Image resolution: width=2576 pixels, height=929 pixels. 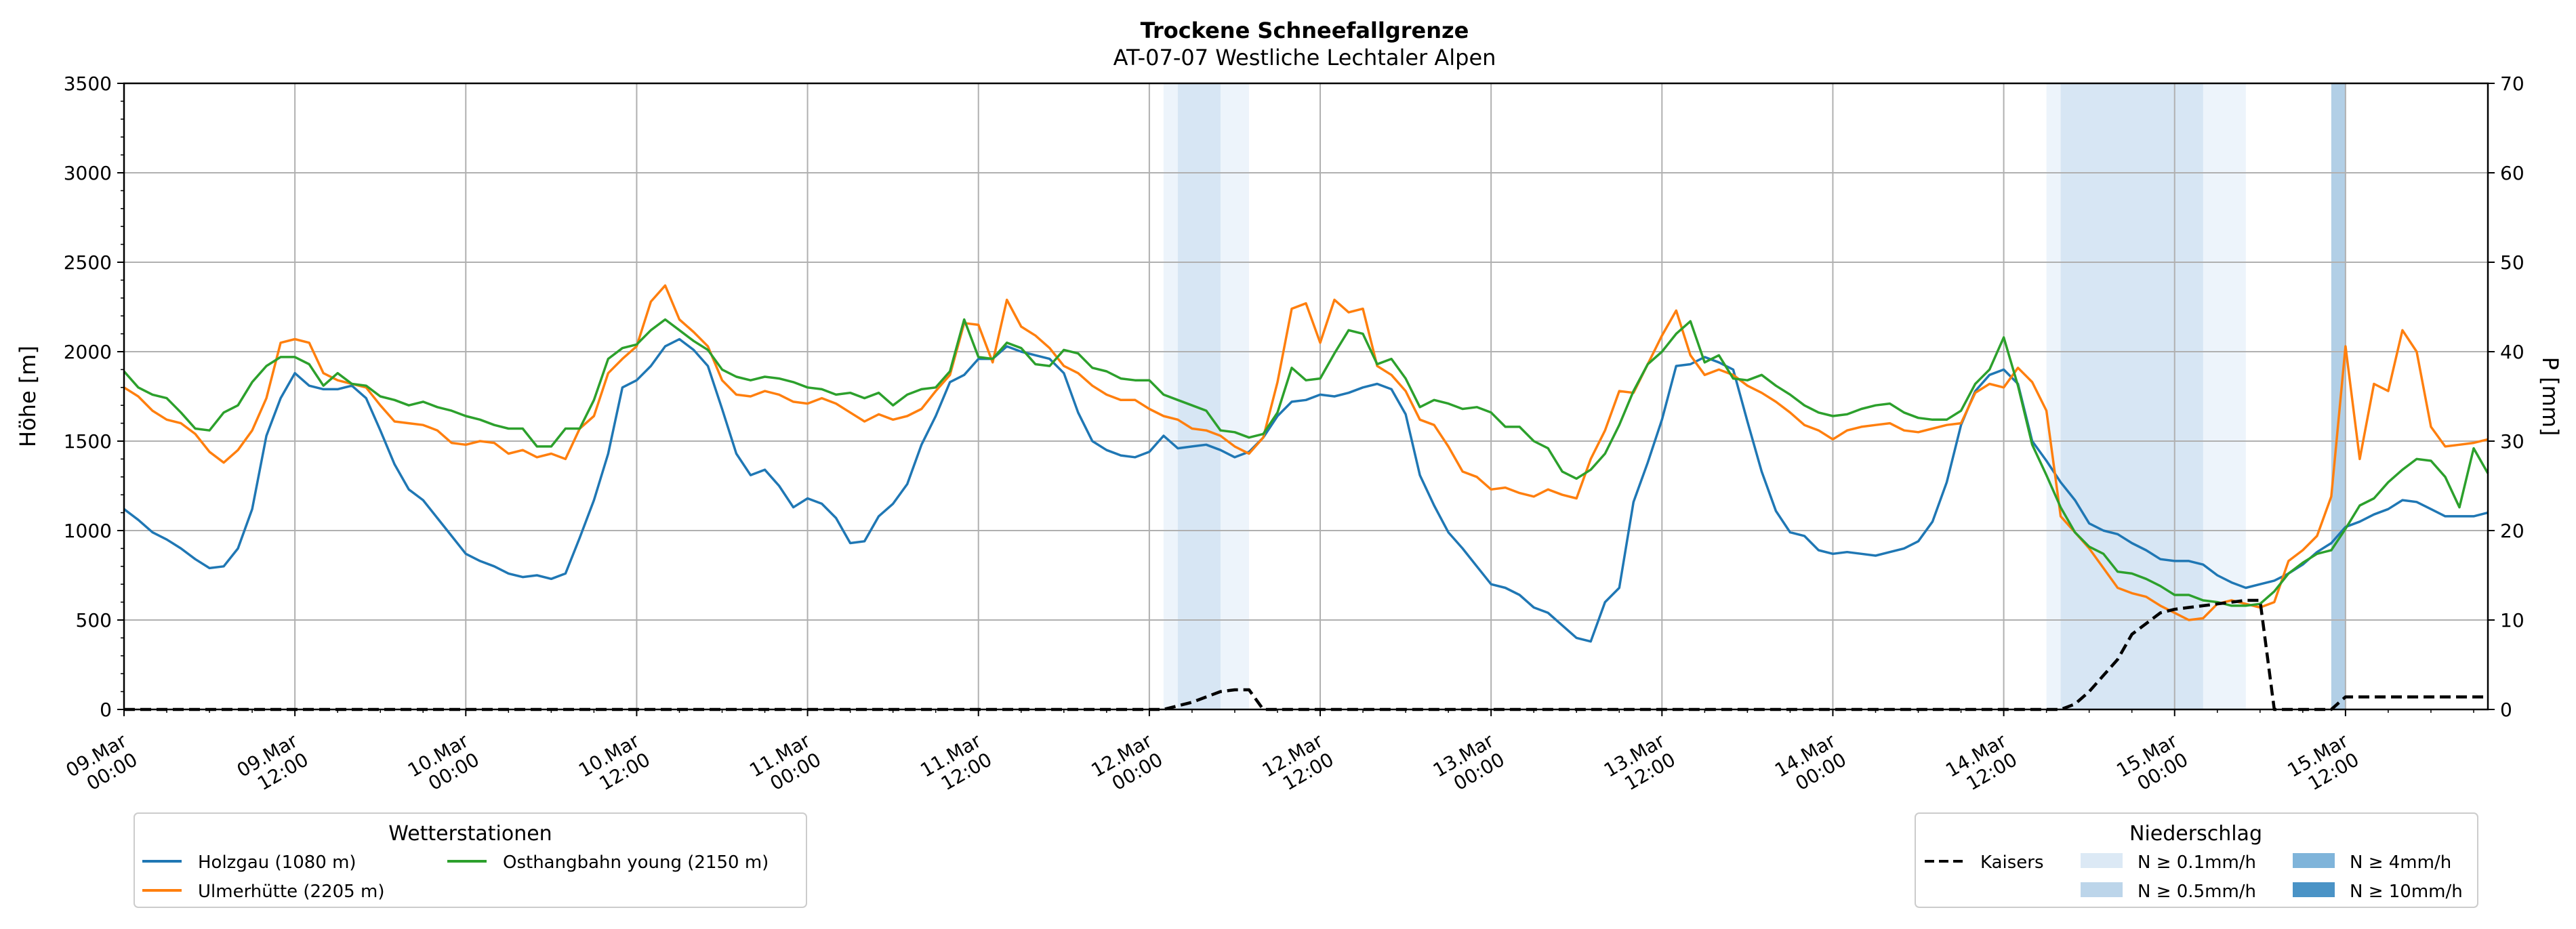 I want to click on y-tick-label-4: 2000, so click(x=88, y=352).